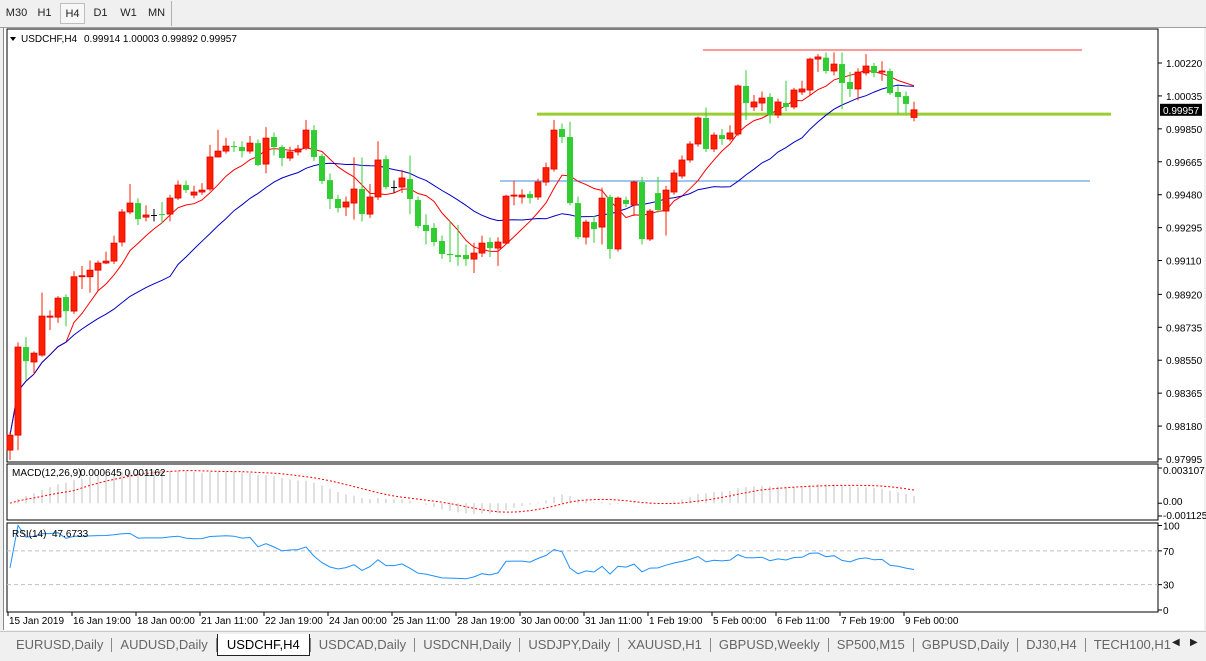 The image size is (1206, 661). What do you see at coordinates (72, 13) in the screenshot?
I see `timeframe-h4-button: H4` at bounding box center [72, 13].